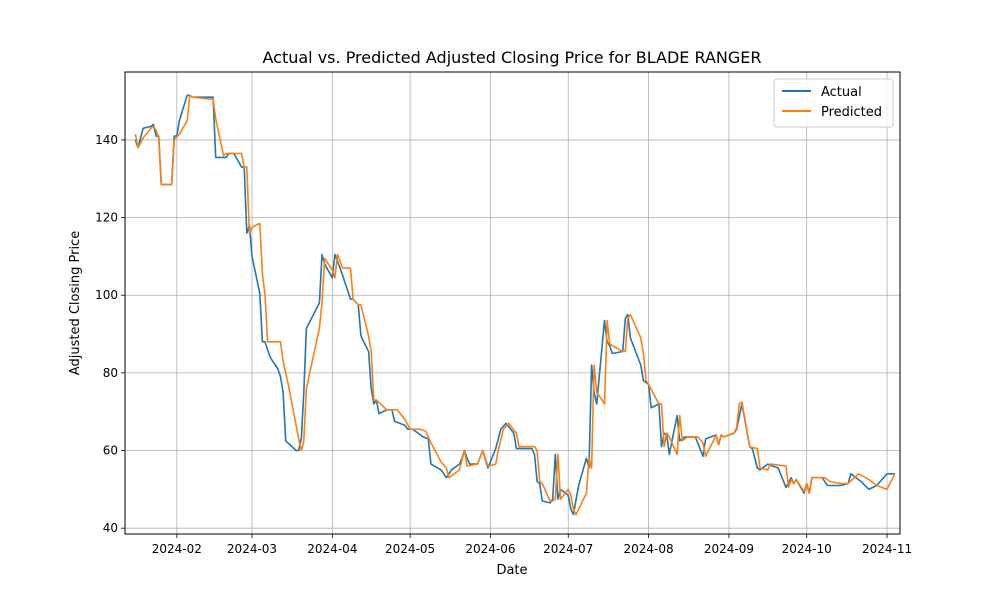  What do you see at coordinates (110, 528) in the screenshot?
I see `y-tick-label: 40` at bounding box center [110, 528].